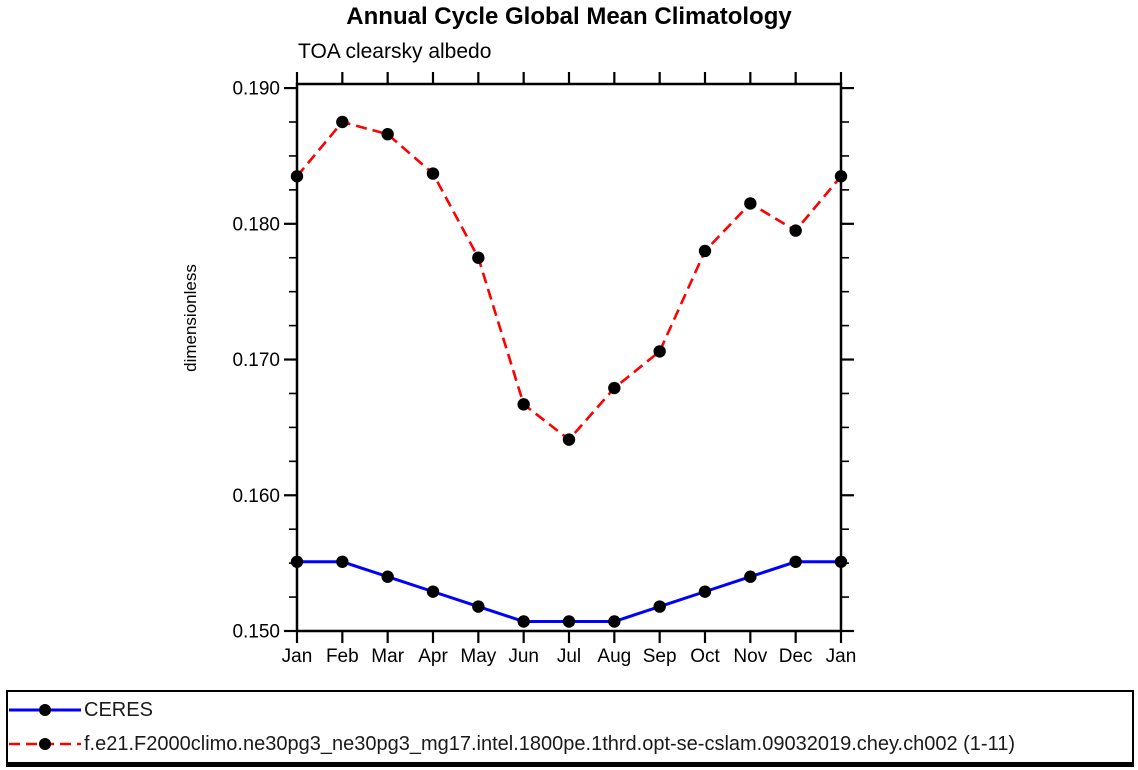 This screenshot has width=1138, height=770. Describe the element at coordinates (660, 656) in the screenshot. I see `x-axis-tick-label: Sep` at that location.